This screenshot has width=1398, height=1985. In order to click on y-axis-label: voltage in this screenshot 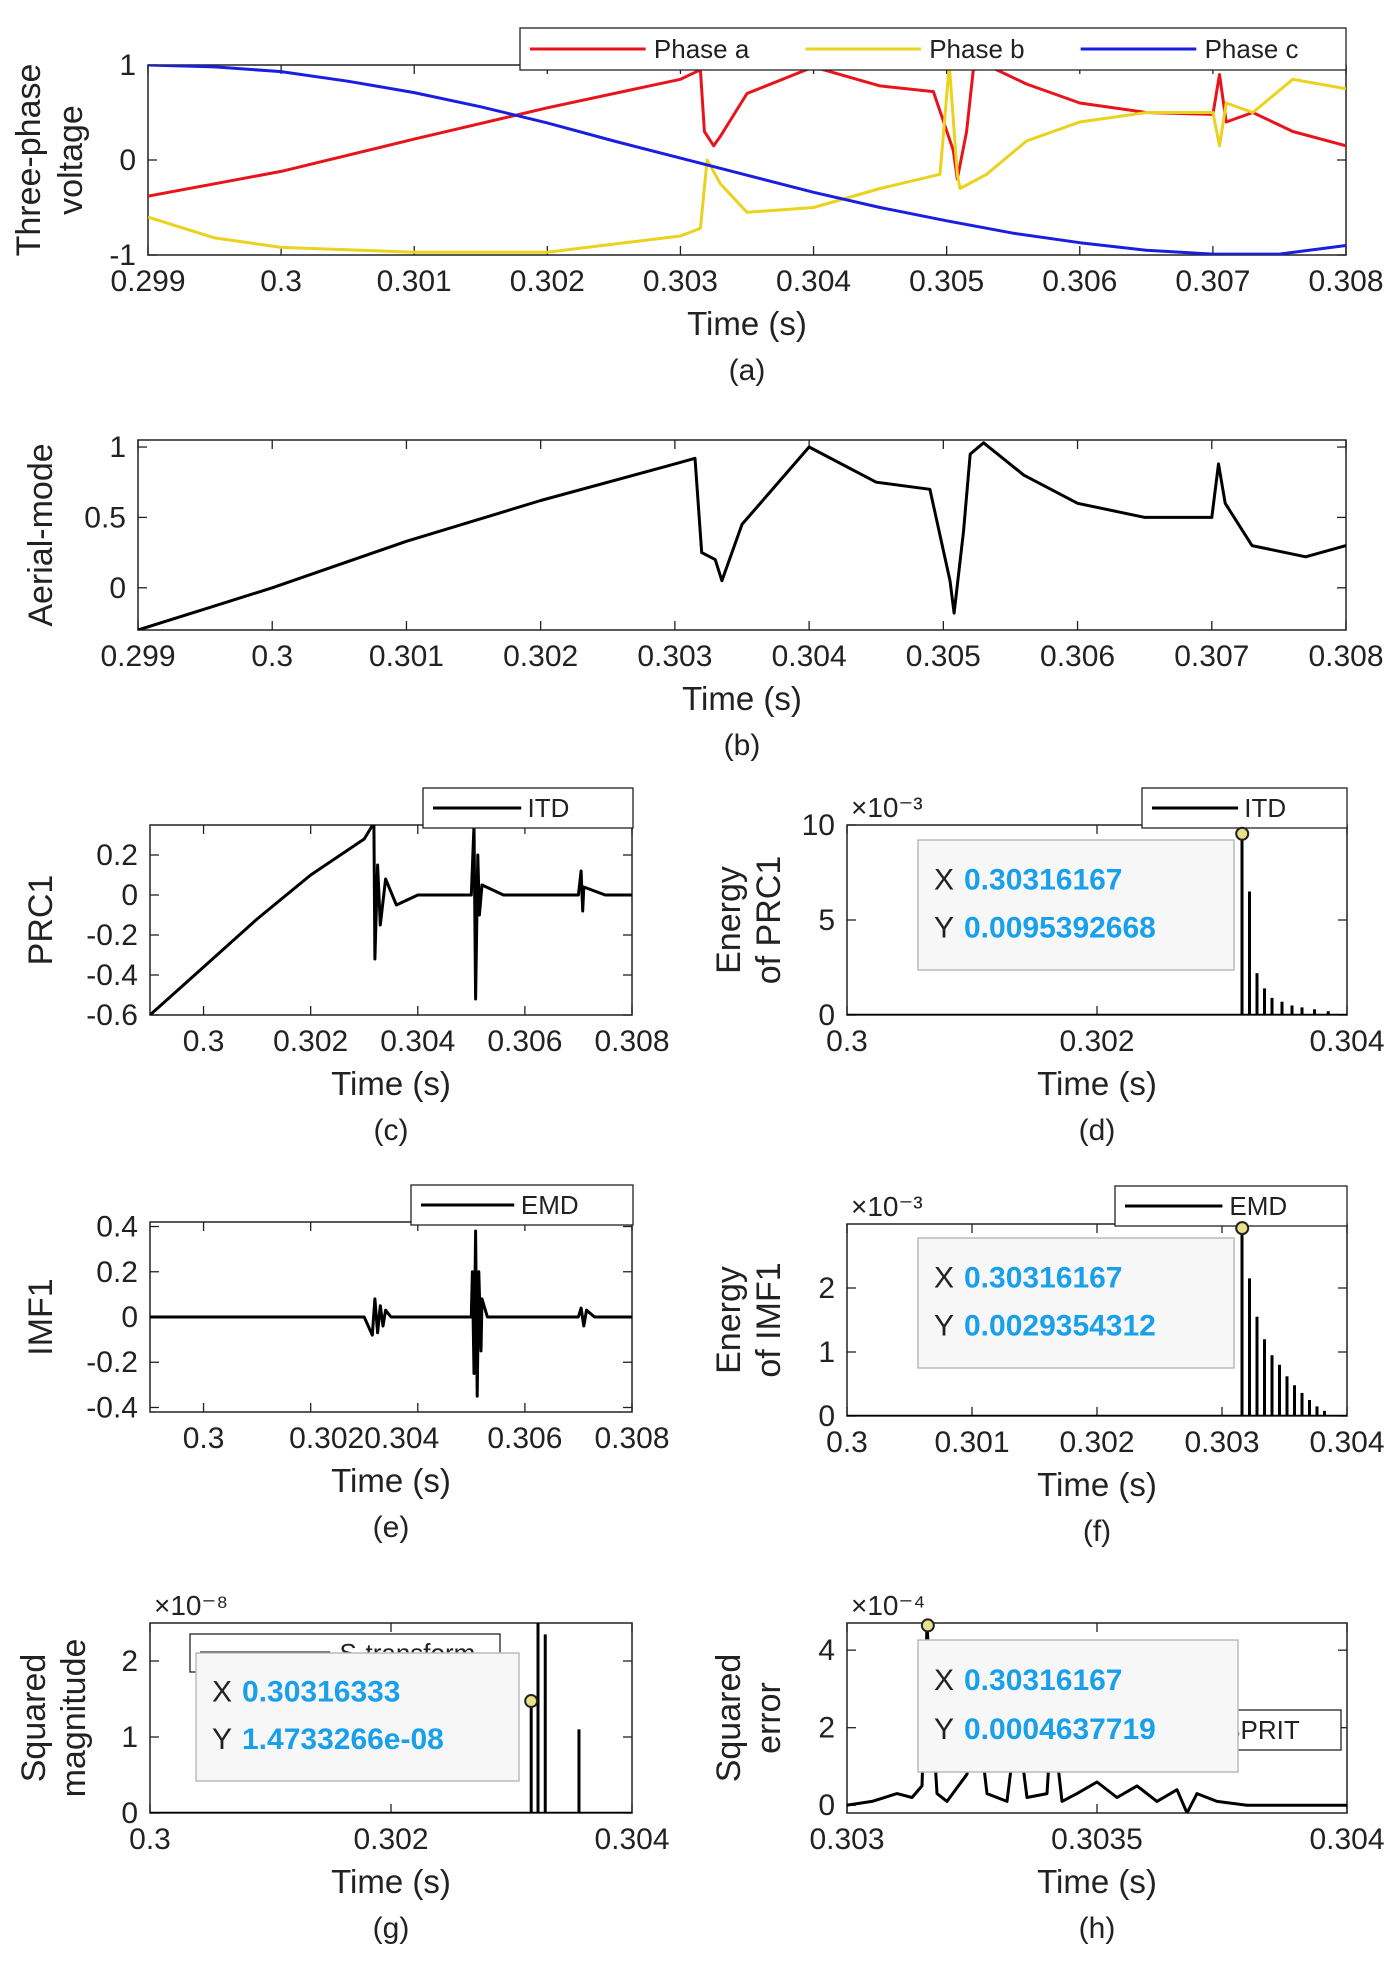, I will do `click(71, 160)`.